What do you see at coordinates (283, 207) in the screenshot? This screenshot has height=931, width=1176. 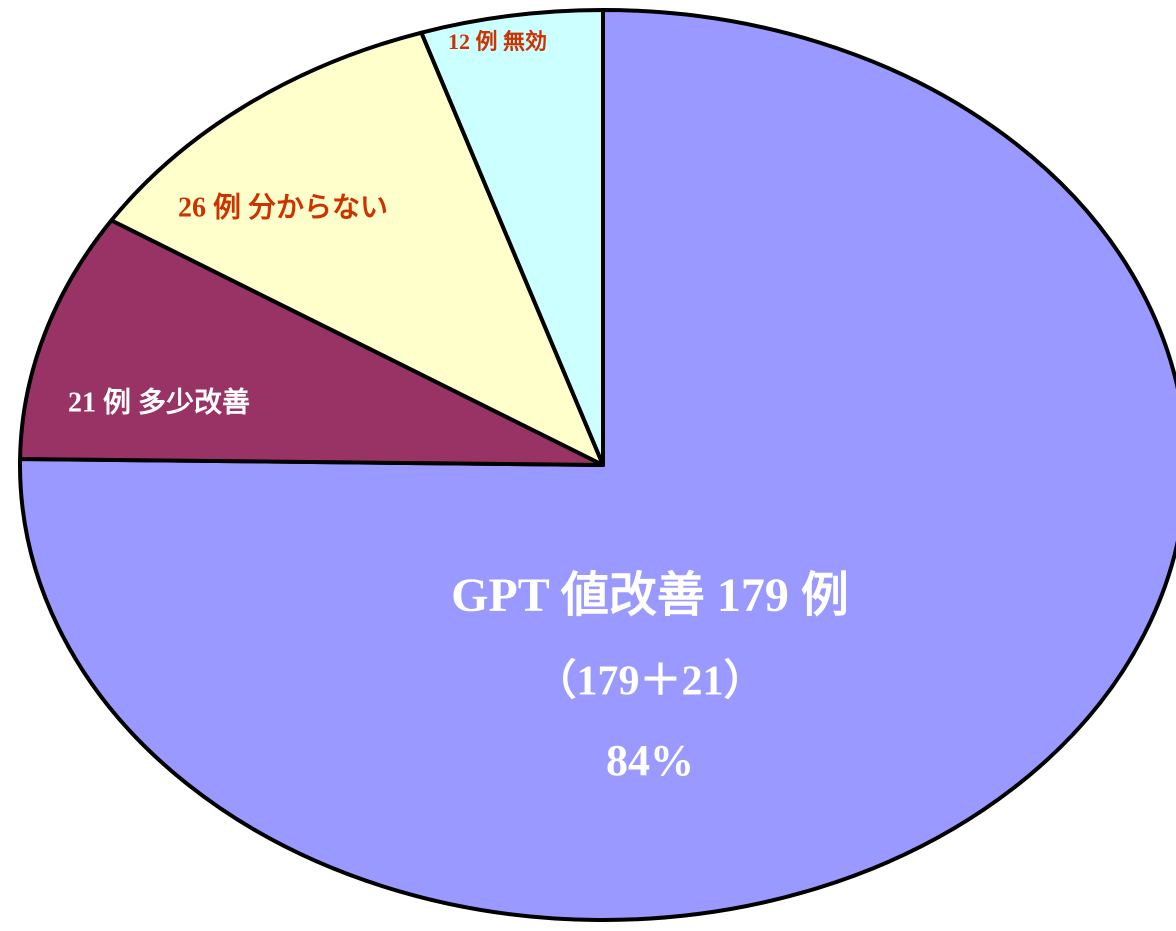 I see `slice-label: 26 例 分からない` at bounding box center [283, 207].